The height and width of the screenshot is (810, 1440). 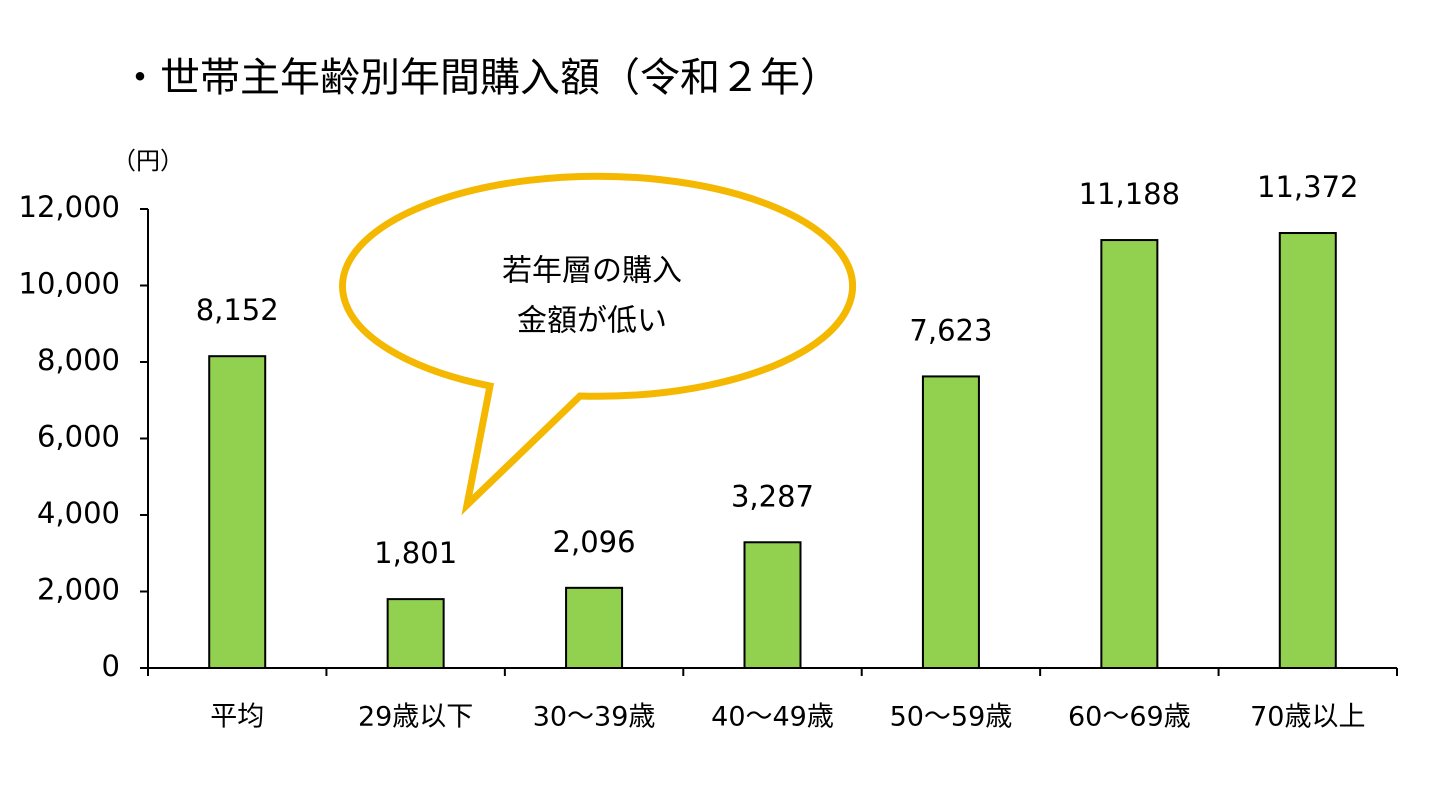 I want to click on value-label: 11,372, so click(x=1307, y=187).